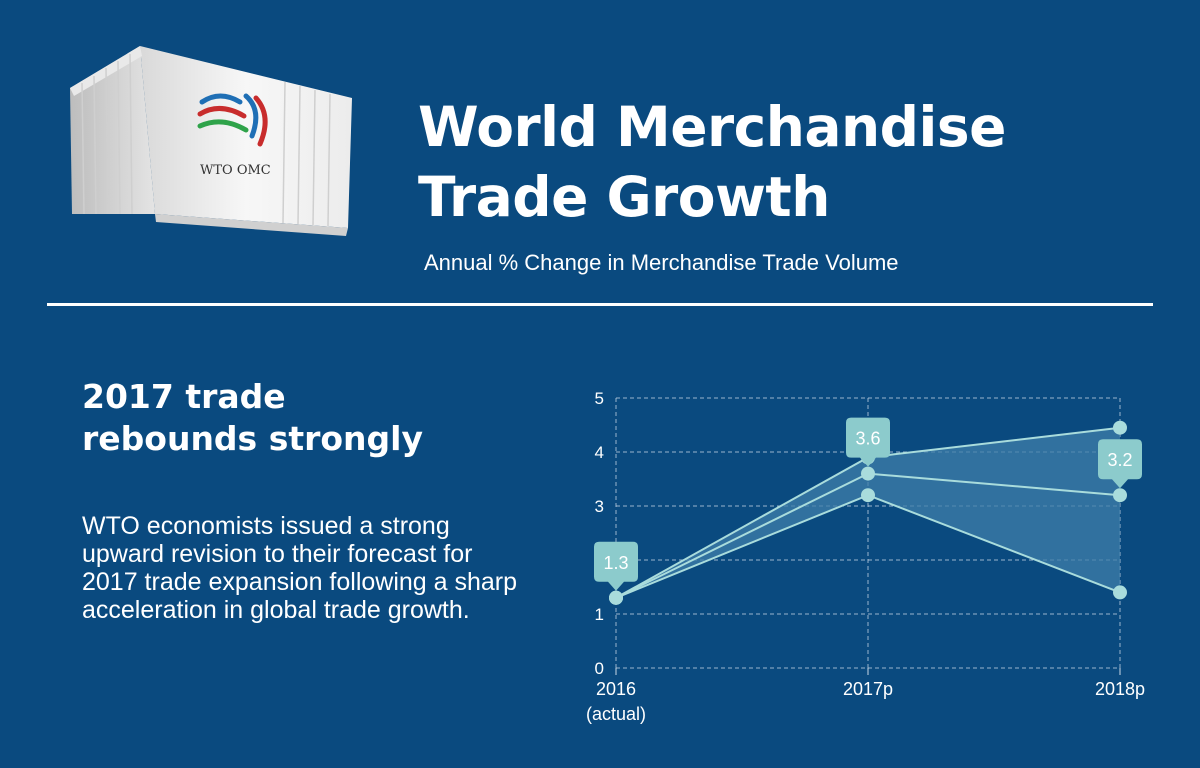 The width and height of the screenshot is (1200, 768). What do you see at coordinates (624, 197) in the screenshot?
I see `title-line-2: Trade Growth` at bounding box center [624, 197].